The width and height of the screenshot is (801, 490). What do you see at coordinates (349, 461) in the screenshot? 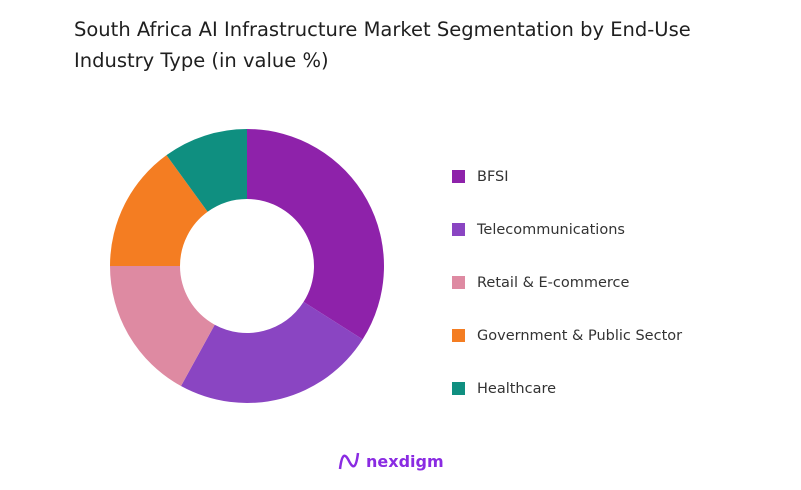
I see `logo-wave-icon` at bounding box center [349, 461].